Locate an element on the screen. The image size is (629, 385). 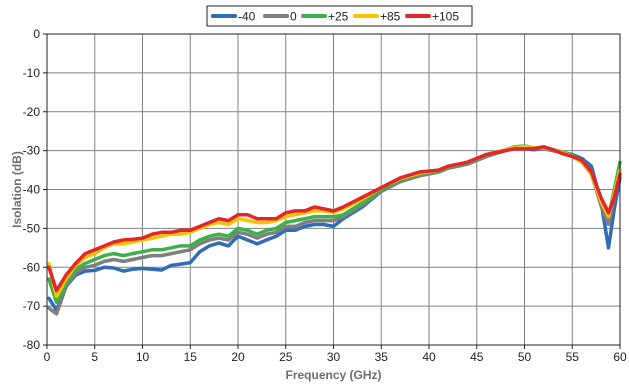
x-tick-label: 60 is located at coordinates (620, 357).